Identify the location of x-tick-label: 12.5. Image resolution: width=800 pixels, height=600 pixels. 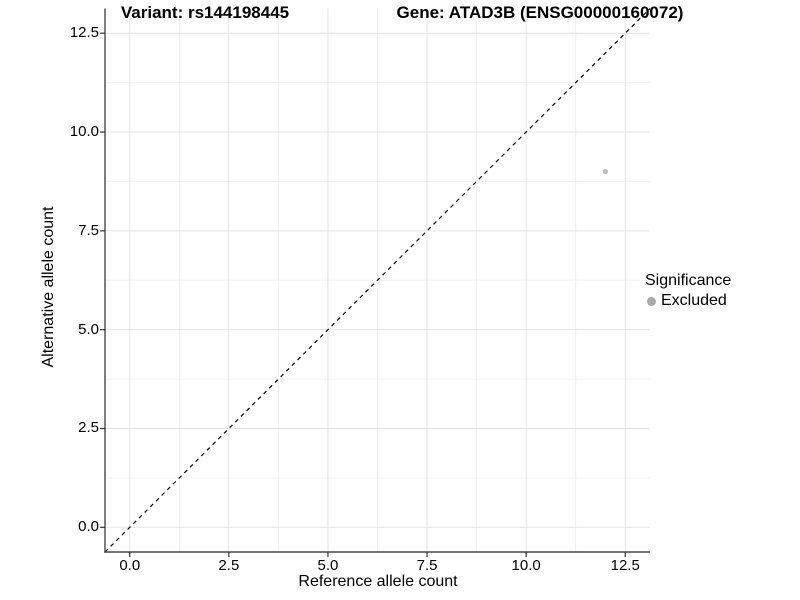
(625, 565).